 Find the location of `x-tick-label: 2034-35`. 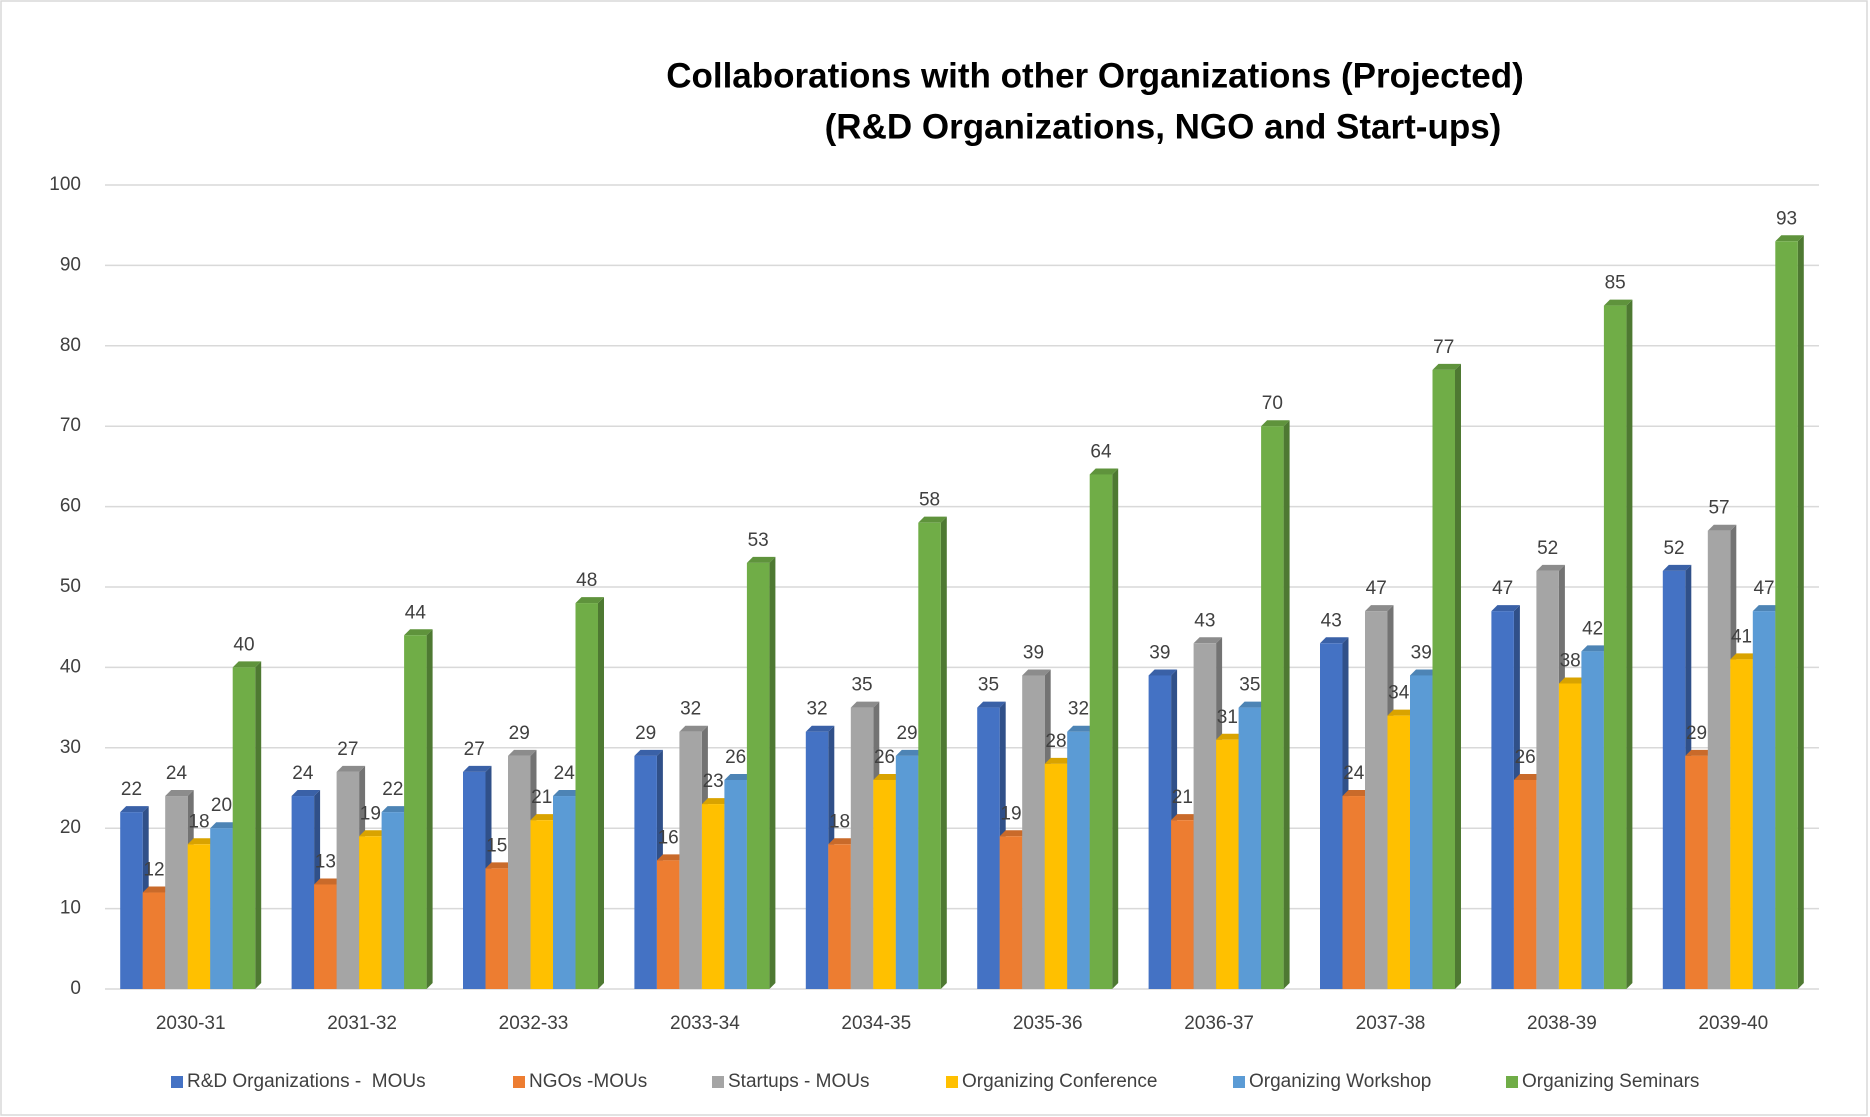

x-tick-label: 2034-35 is located at coordinates (876, 1023).